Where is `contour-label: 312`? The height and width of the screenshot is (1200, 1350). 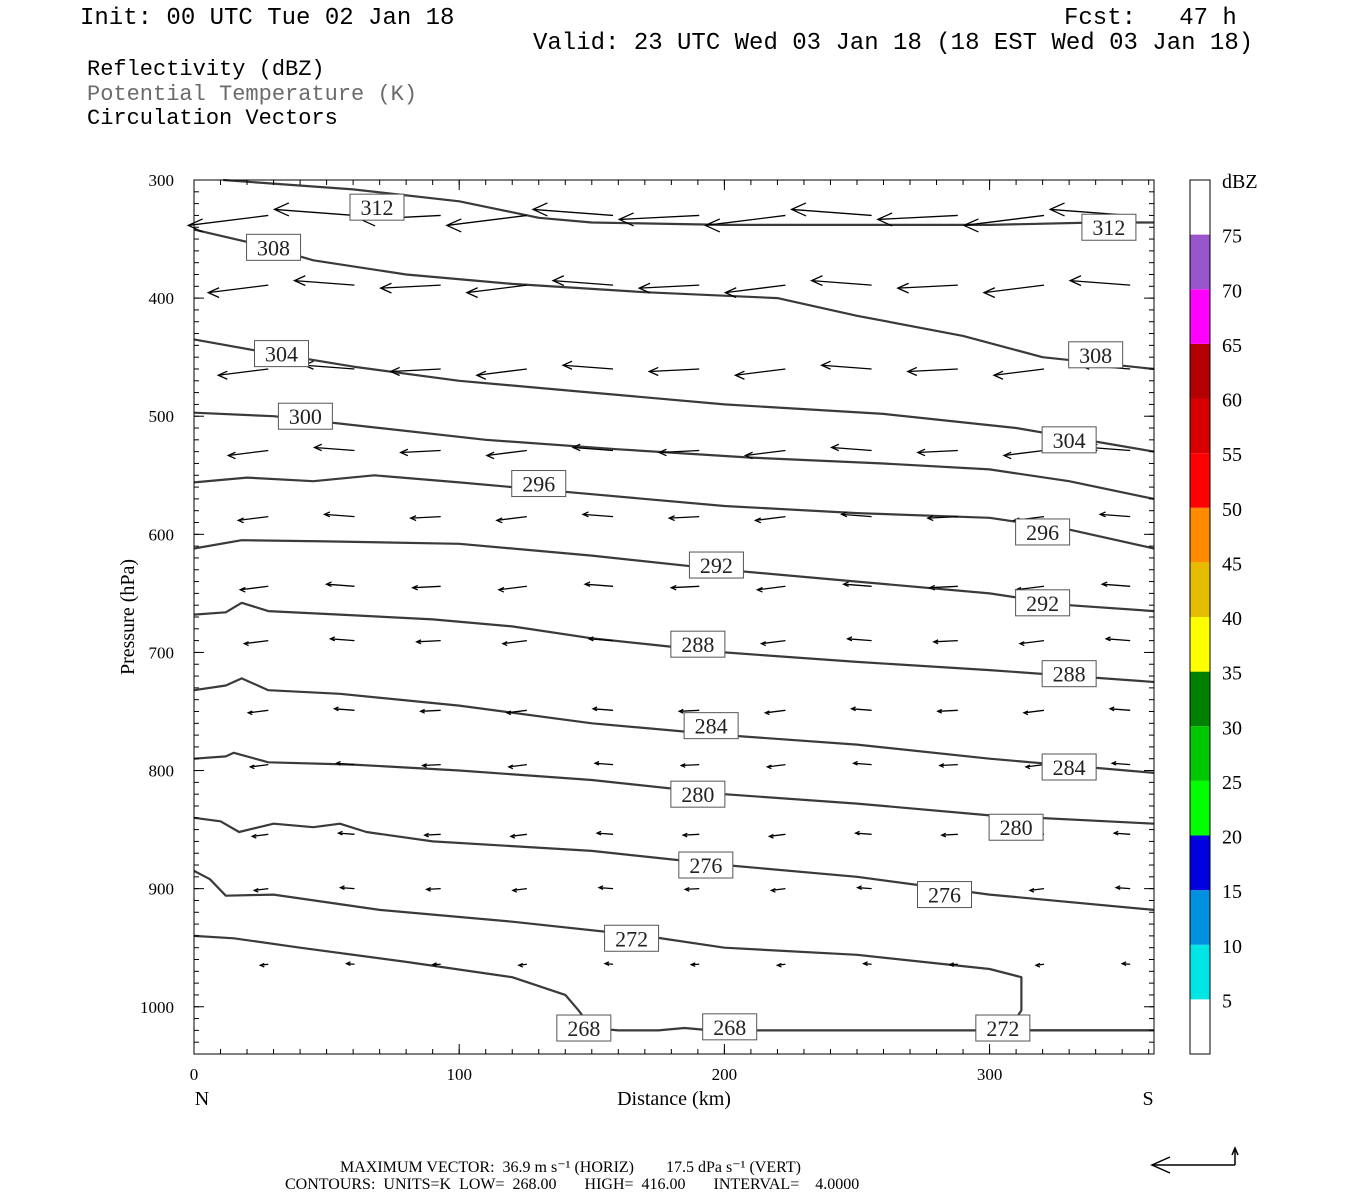
contour-label: 312 is located at coordinates (1108, 227).